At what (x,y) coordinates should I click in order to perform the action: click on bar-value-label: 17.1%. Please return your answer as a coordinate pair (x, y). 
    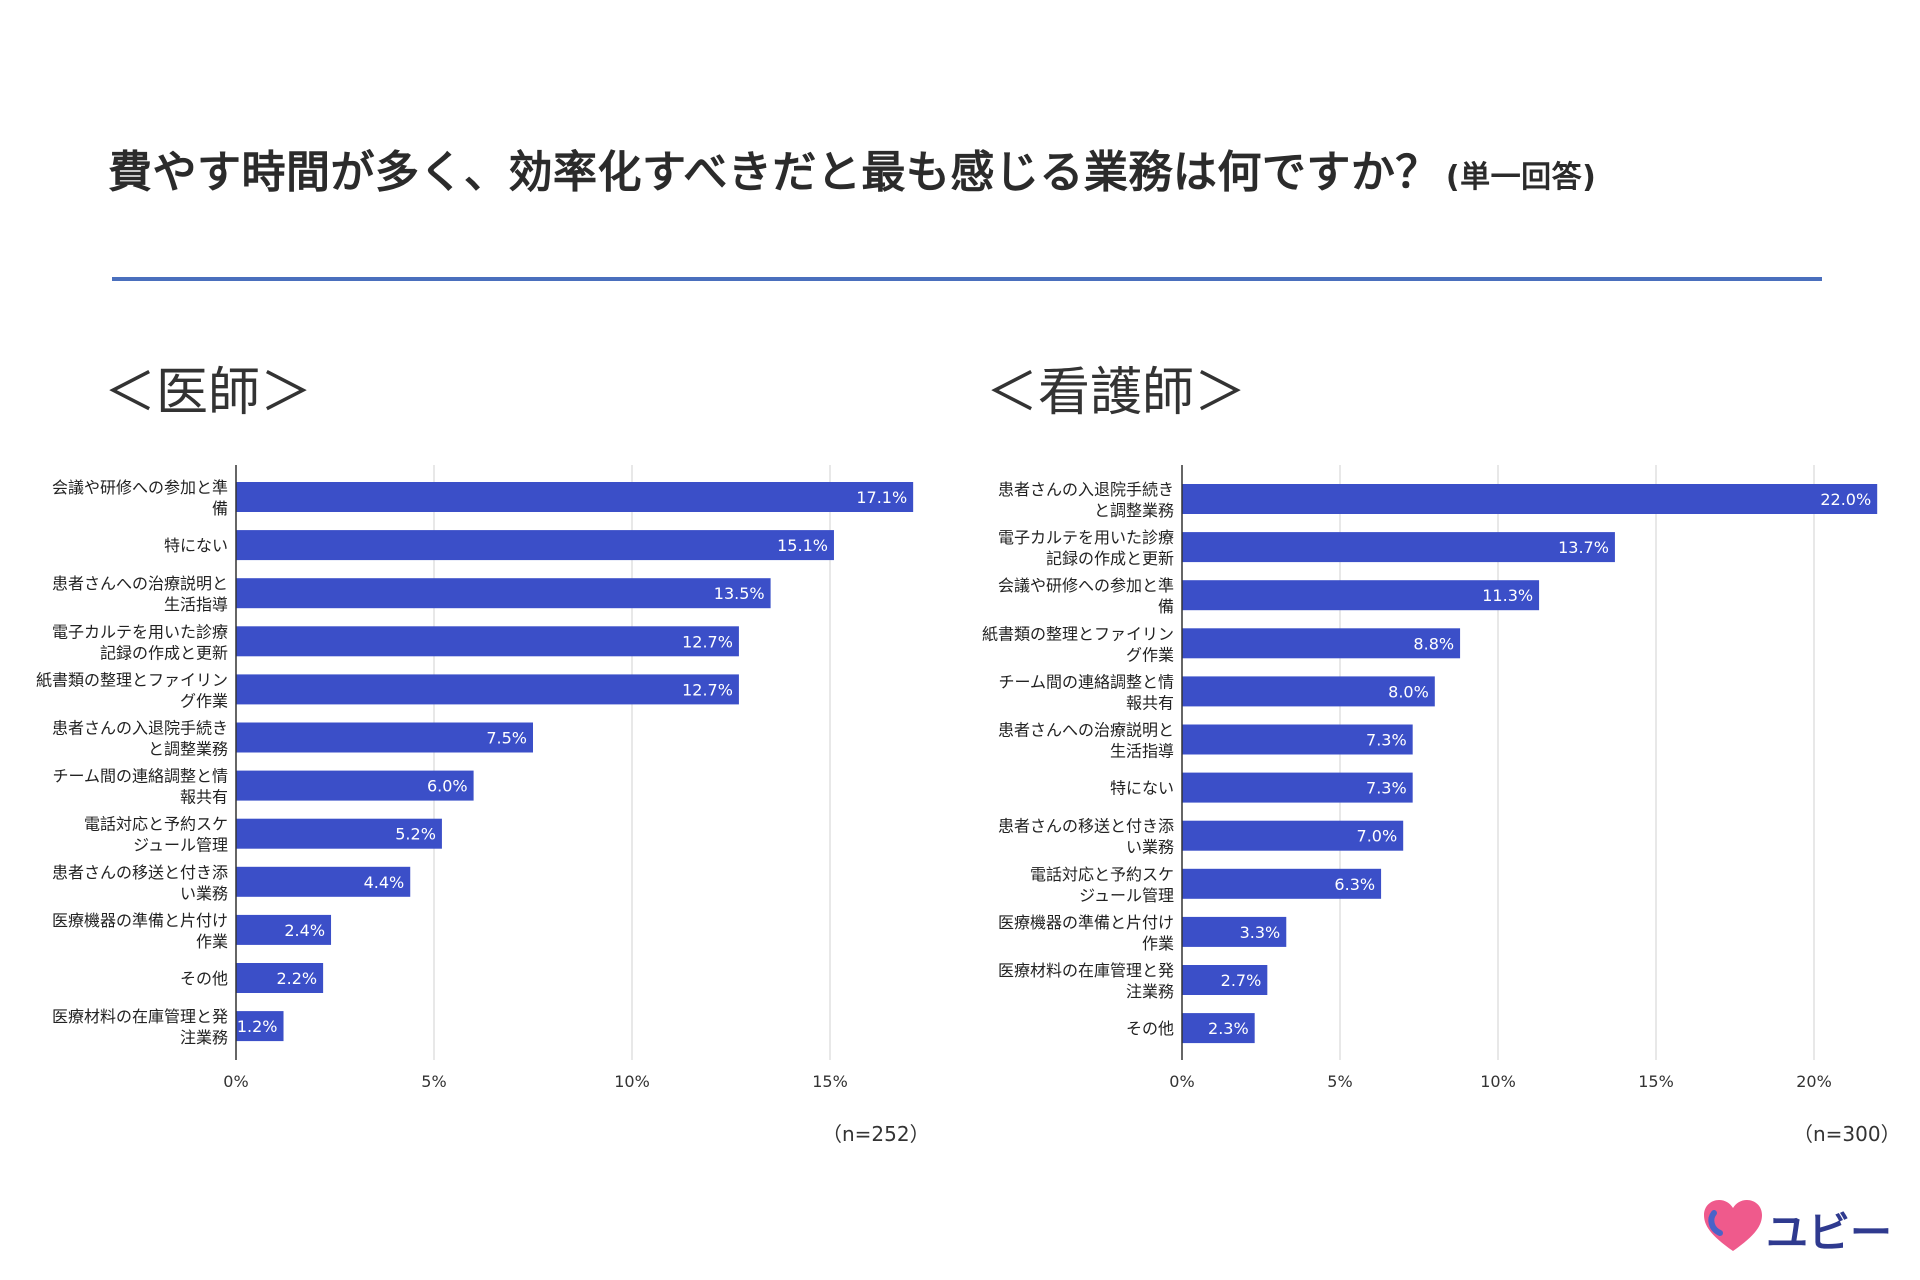
    Looking at the image, I should click on (881, 497).